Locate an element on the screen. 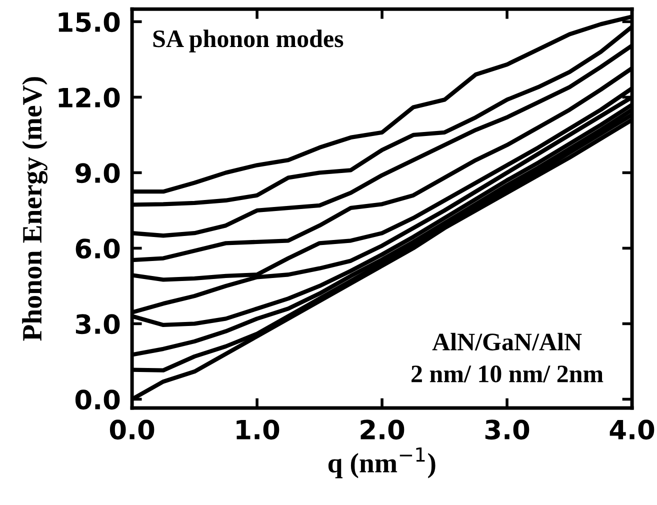 The image size is (657, 505). y-tick-label: 9.0 is located at coordinates (98, 173).